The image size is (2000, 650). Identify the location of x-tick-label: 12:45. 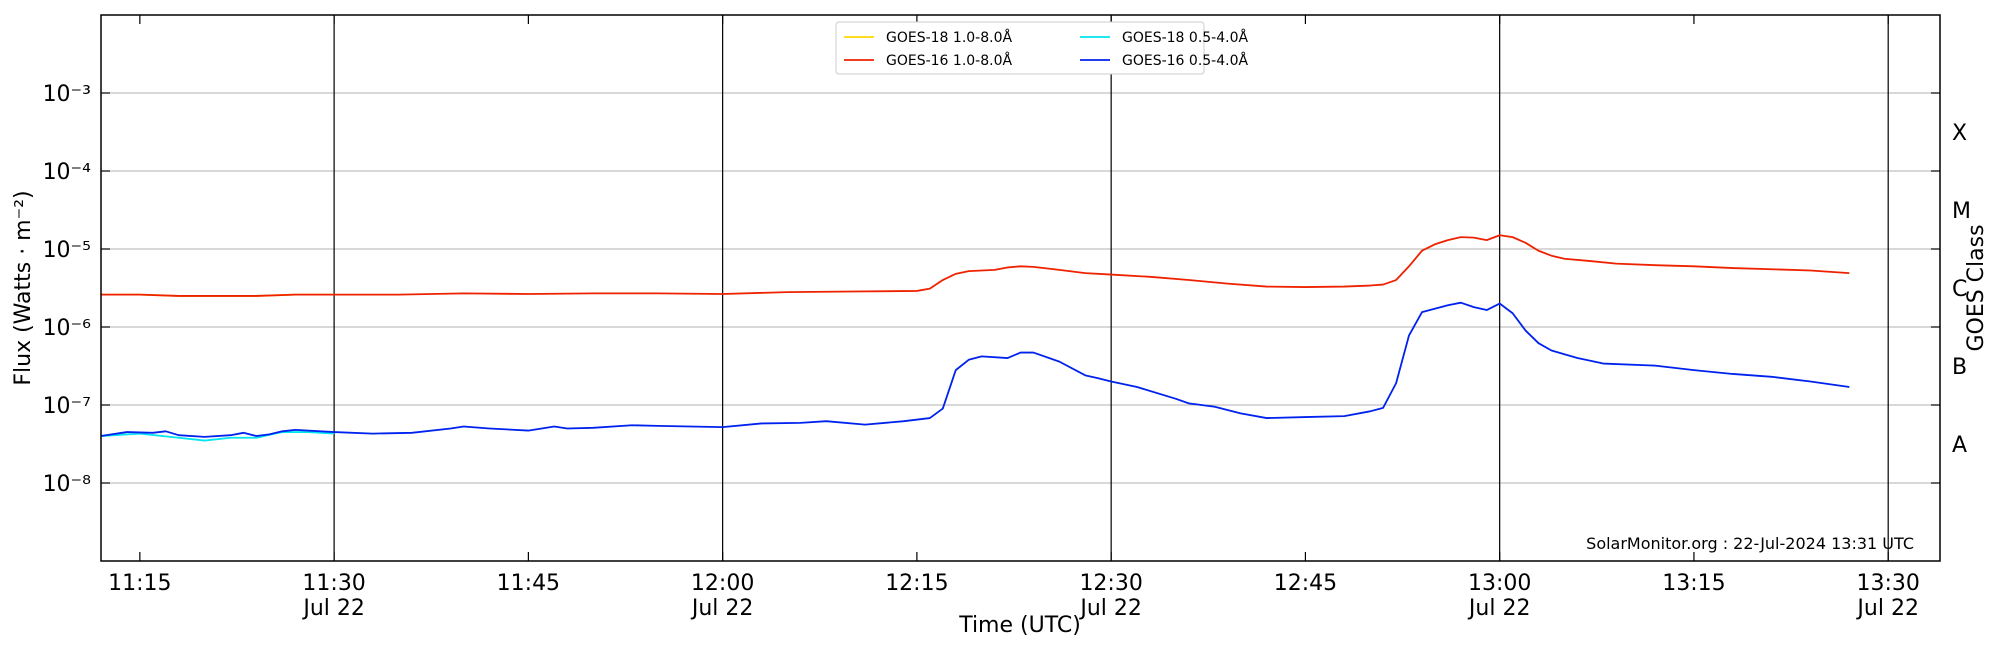
(1305, 583).